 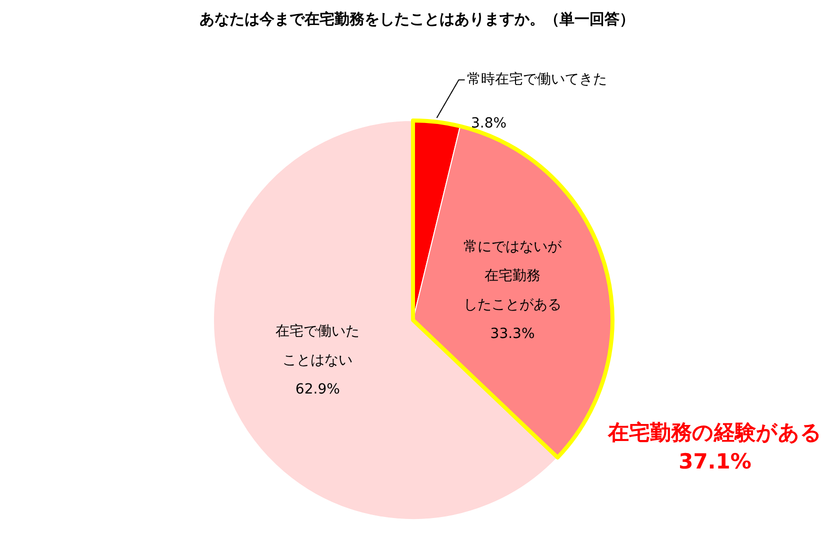 I want to click on data-label: 33.3%, so click(x=512, y=334).